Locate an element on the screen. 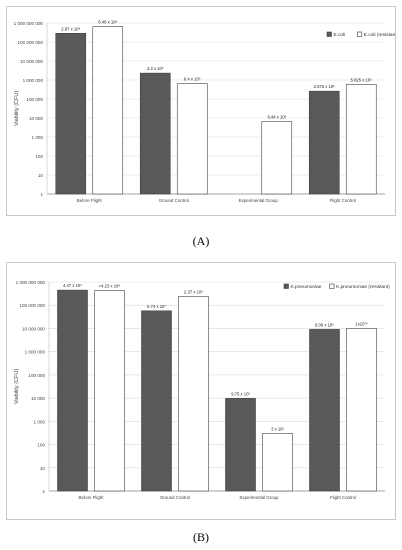 The width and height of the screenshot is (402, 550). bar-value-label: 9.75 x 10³ is located at coordinates (240, 393).